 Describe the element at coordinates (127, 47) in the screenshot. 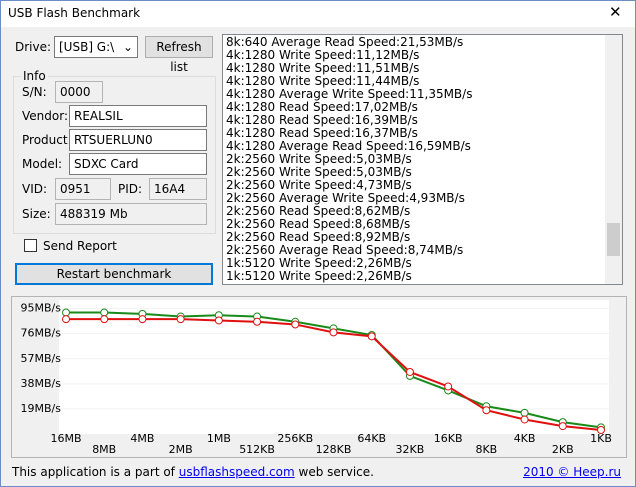

I see `dropdown-arrow: ⌄` at that location.